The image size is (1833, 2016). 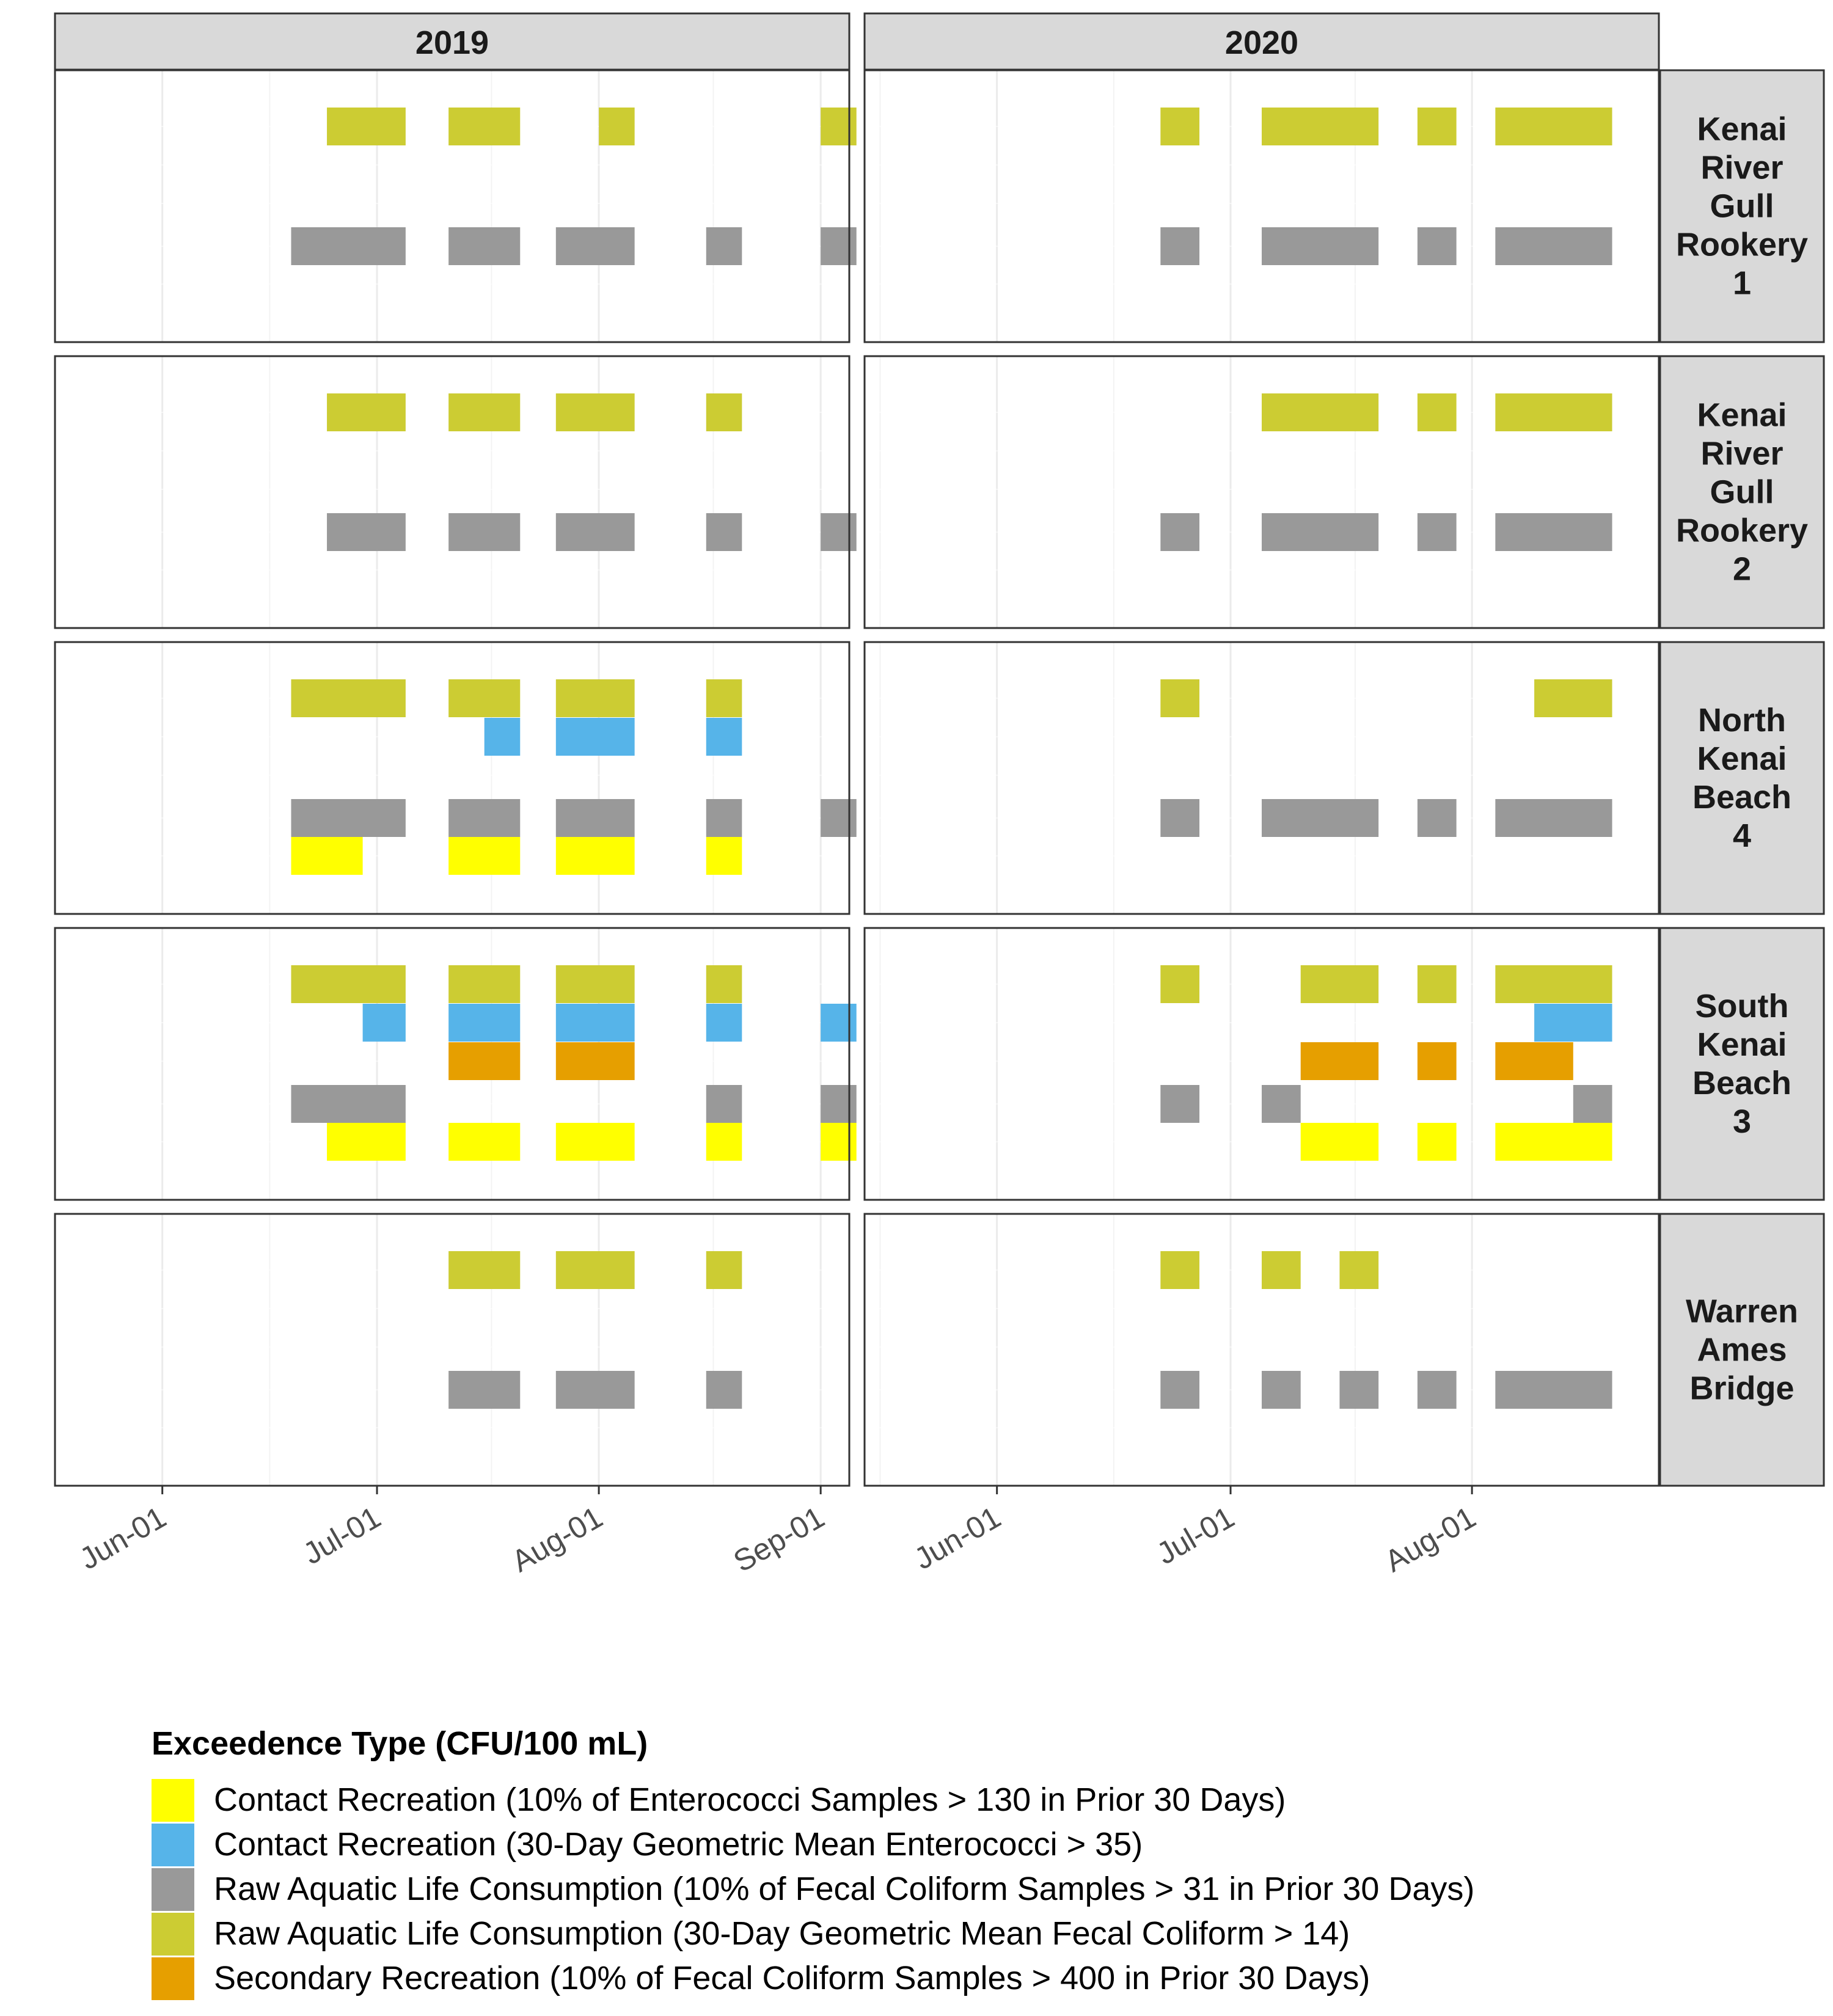 What do you see at coordinates (1742, 570) in the screenshot?
I see `site-strip-label: 2` at bounding box center [1742, 570].